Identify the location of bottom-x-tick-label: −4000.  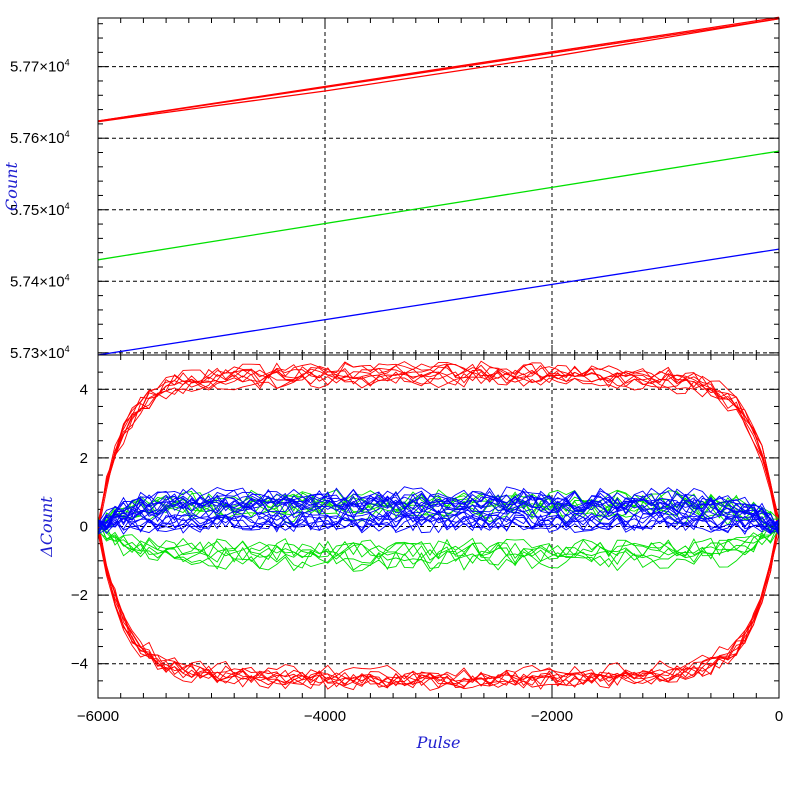
(325, 716).